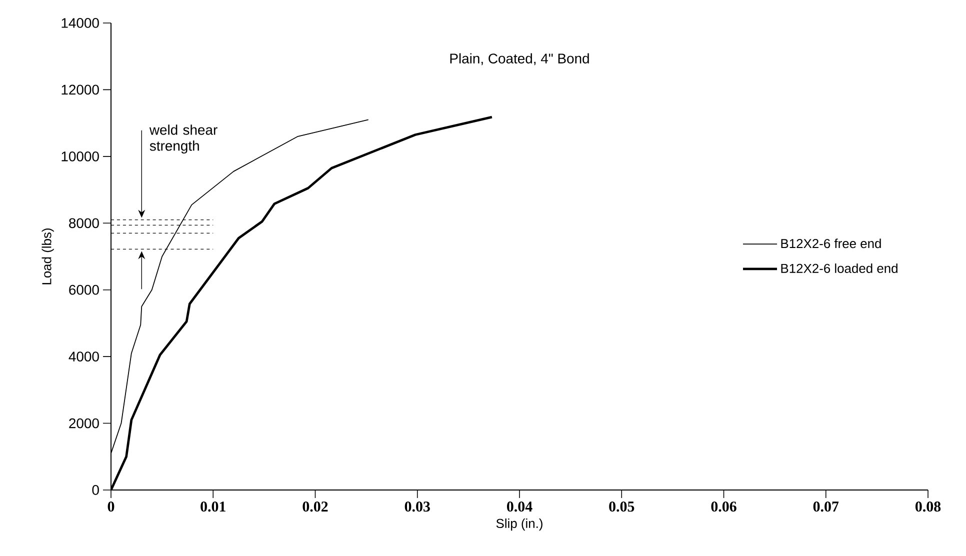  I want to click on legend-label: B12X2-6 free end, so click(831, 243).